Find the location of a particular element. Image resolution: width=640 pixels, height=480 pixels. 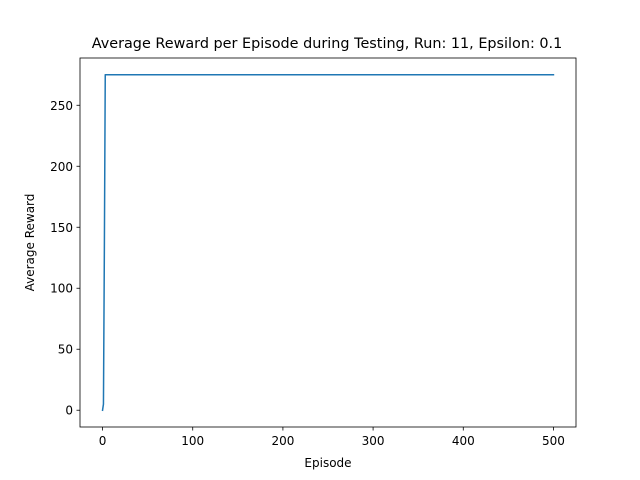

x-tick-label: 100 is located at coordinates (192, 441).